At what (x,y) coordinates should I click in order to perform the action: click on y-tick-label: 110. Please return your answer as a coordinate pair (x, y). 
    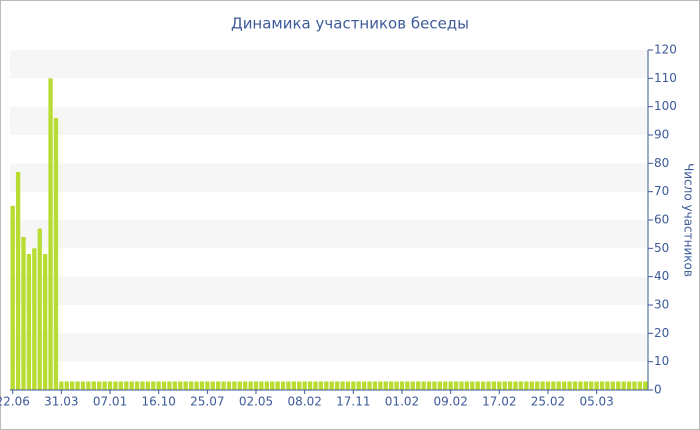
    Looking at the image, I should click on (665, 78).